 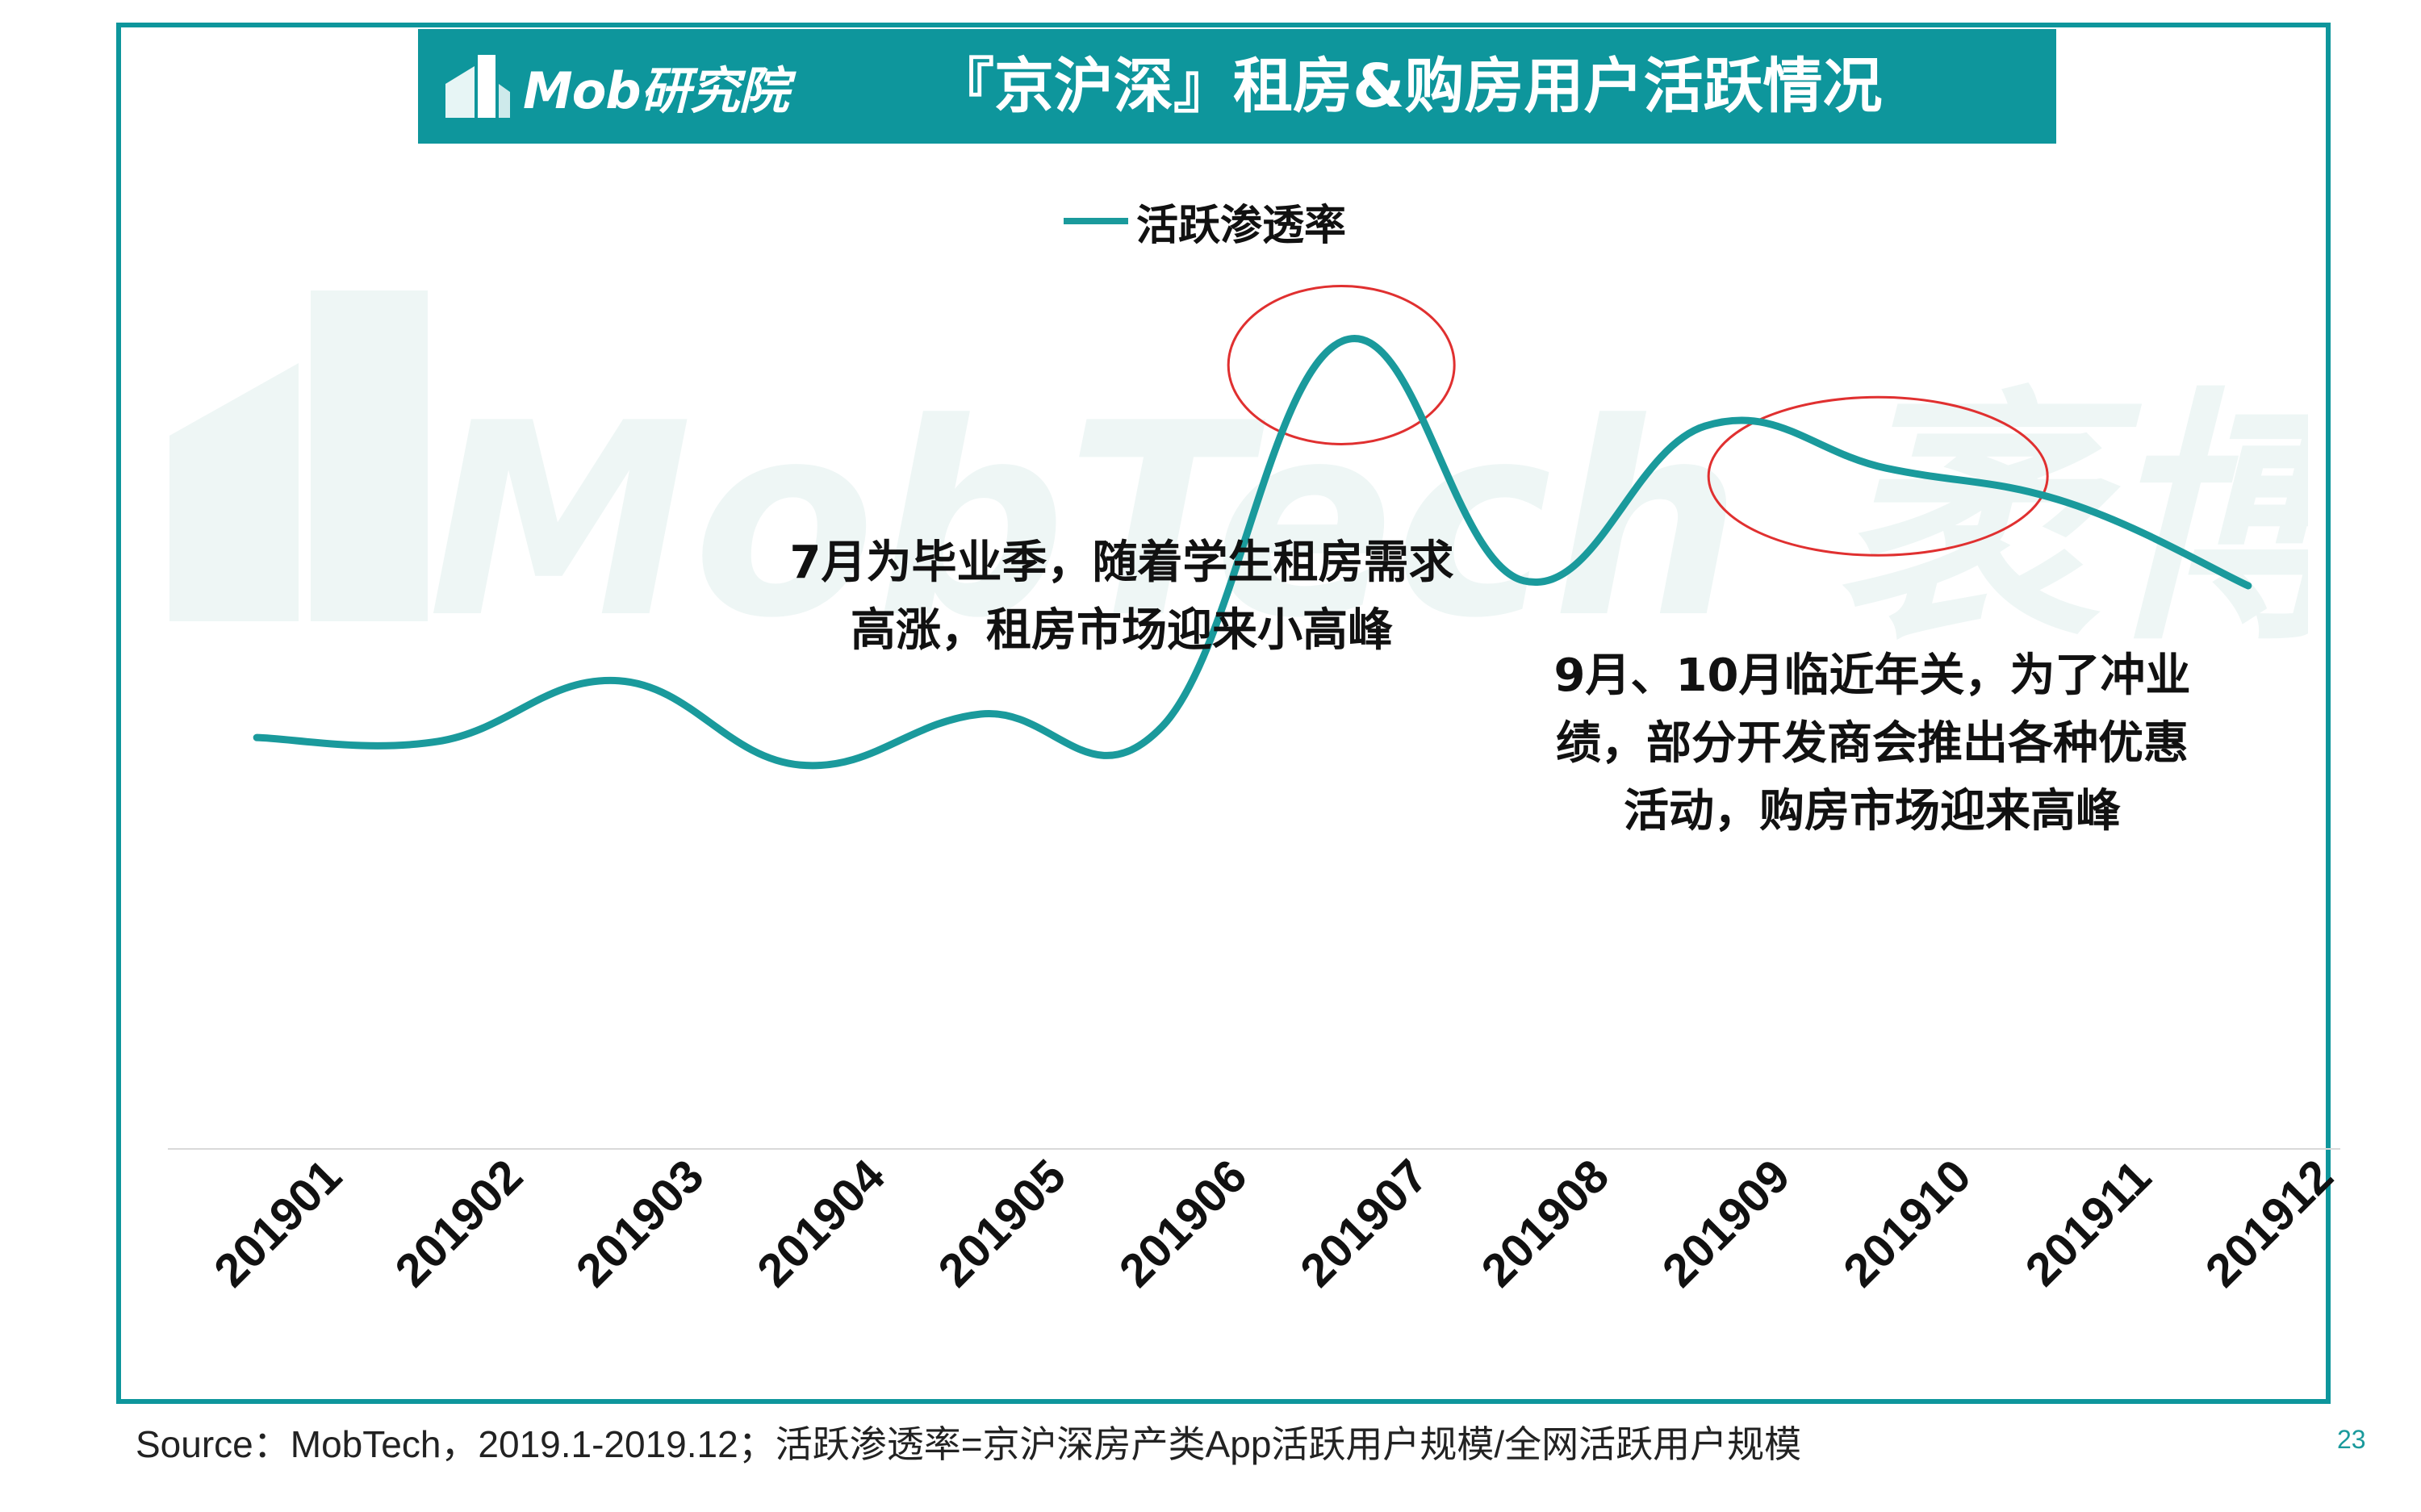 I want to click on x-tick-label-201904: 201904, so click(x=821, y=1223).